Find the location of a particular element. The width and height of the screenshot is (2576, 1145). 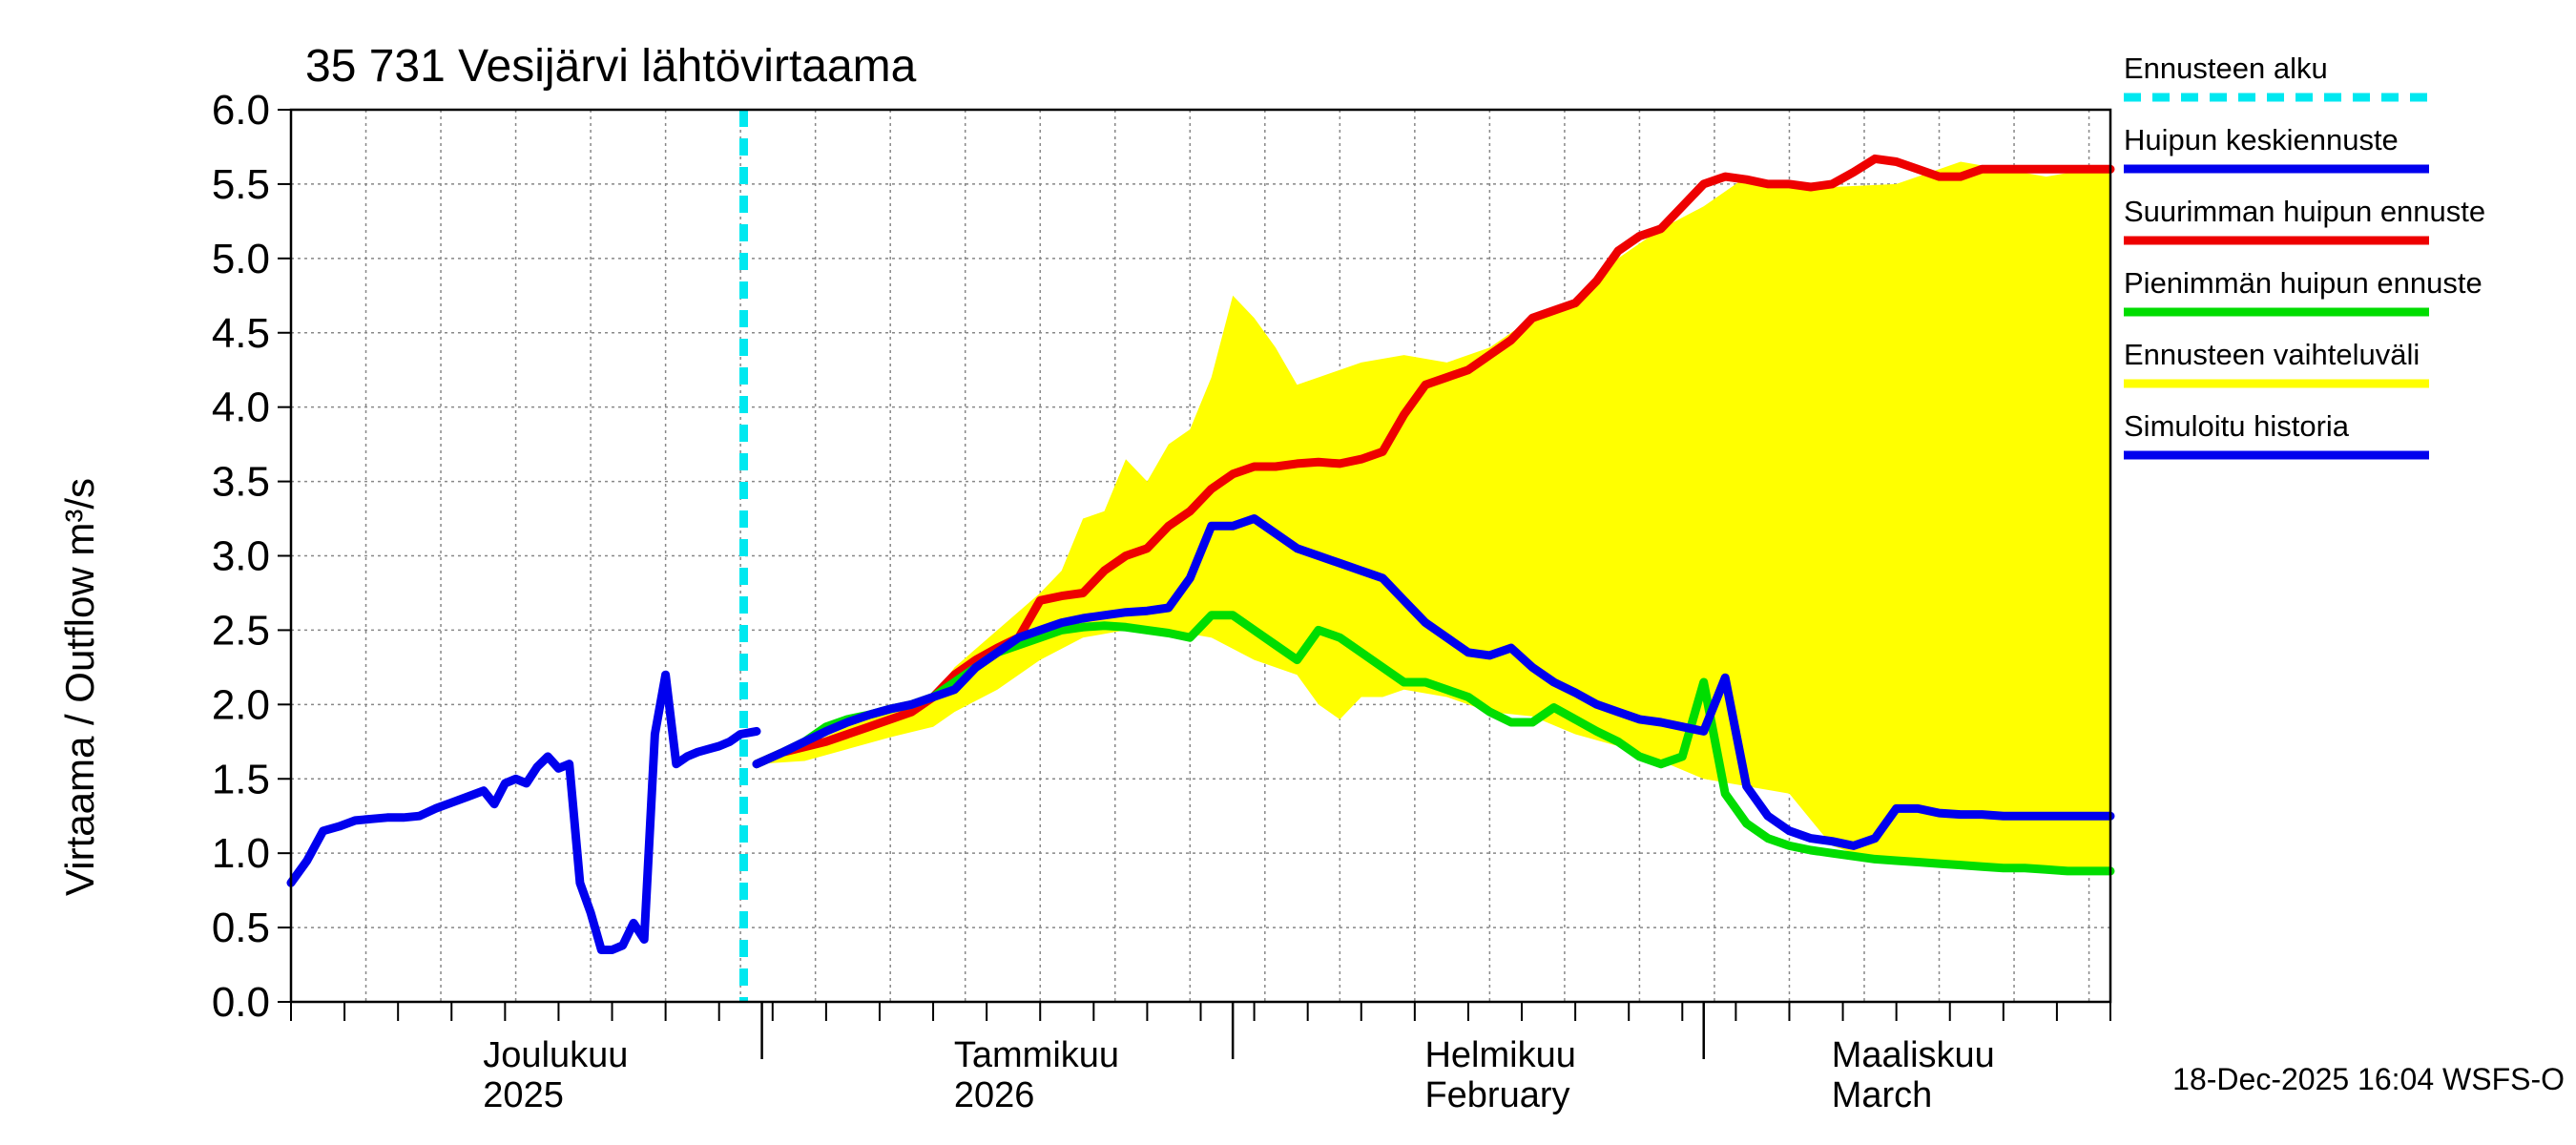

chart-title: 35 731 Vesijärvi lähtövirtaama is located at coordinates (611, 66).